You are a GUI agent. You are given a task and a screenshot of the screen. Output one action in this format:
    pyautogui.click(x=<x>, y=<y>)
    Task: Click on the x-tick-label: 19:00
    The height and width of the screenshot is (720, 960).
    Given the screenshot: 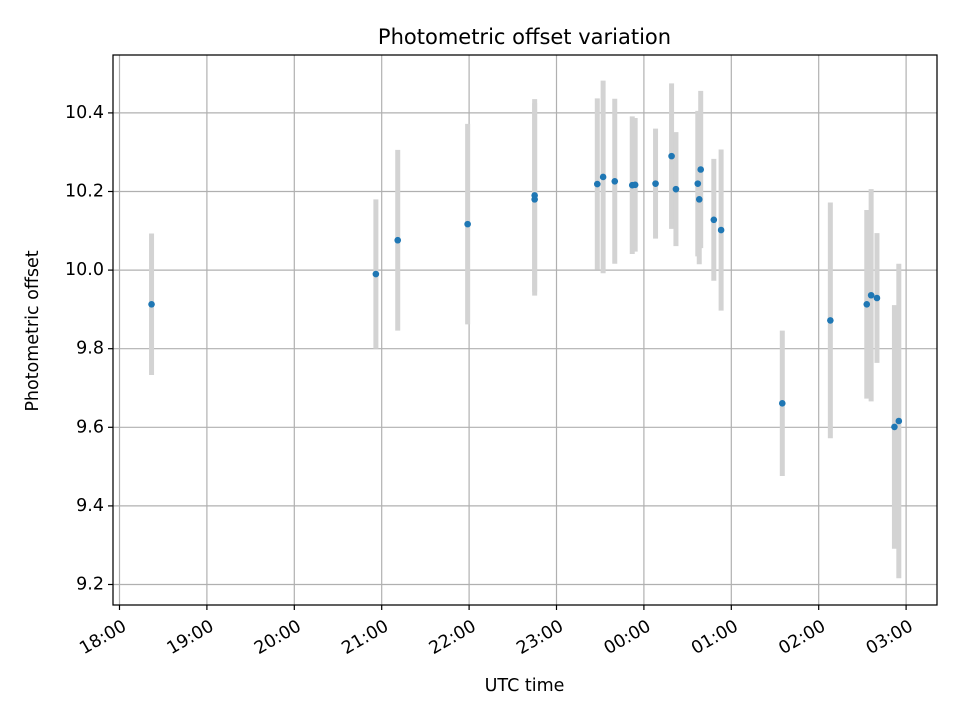 What is the action you would take?
    pyautogui.click(x=191, y=637)
    